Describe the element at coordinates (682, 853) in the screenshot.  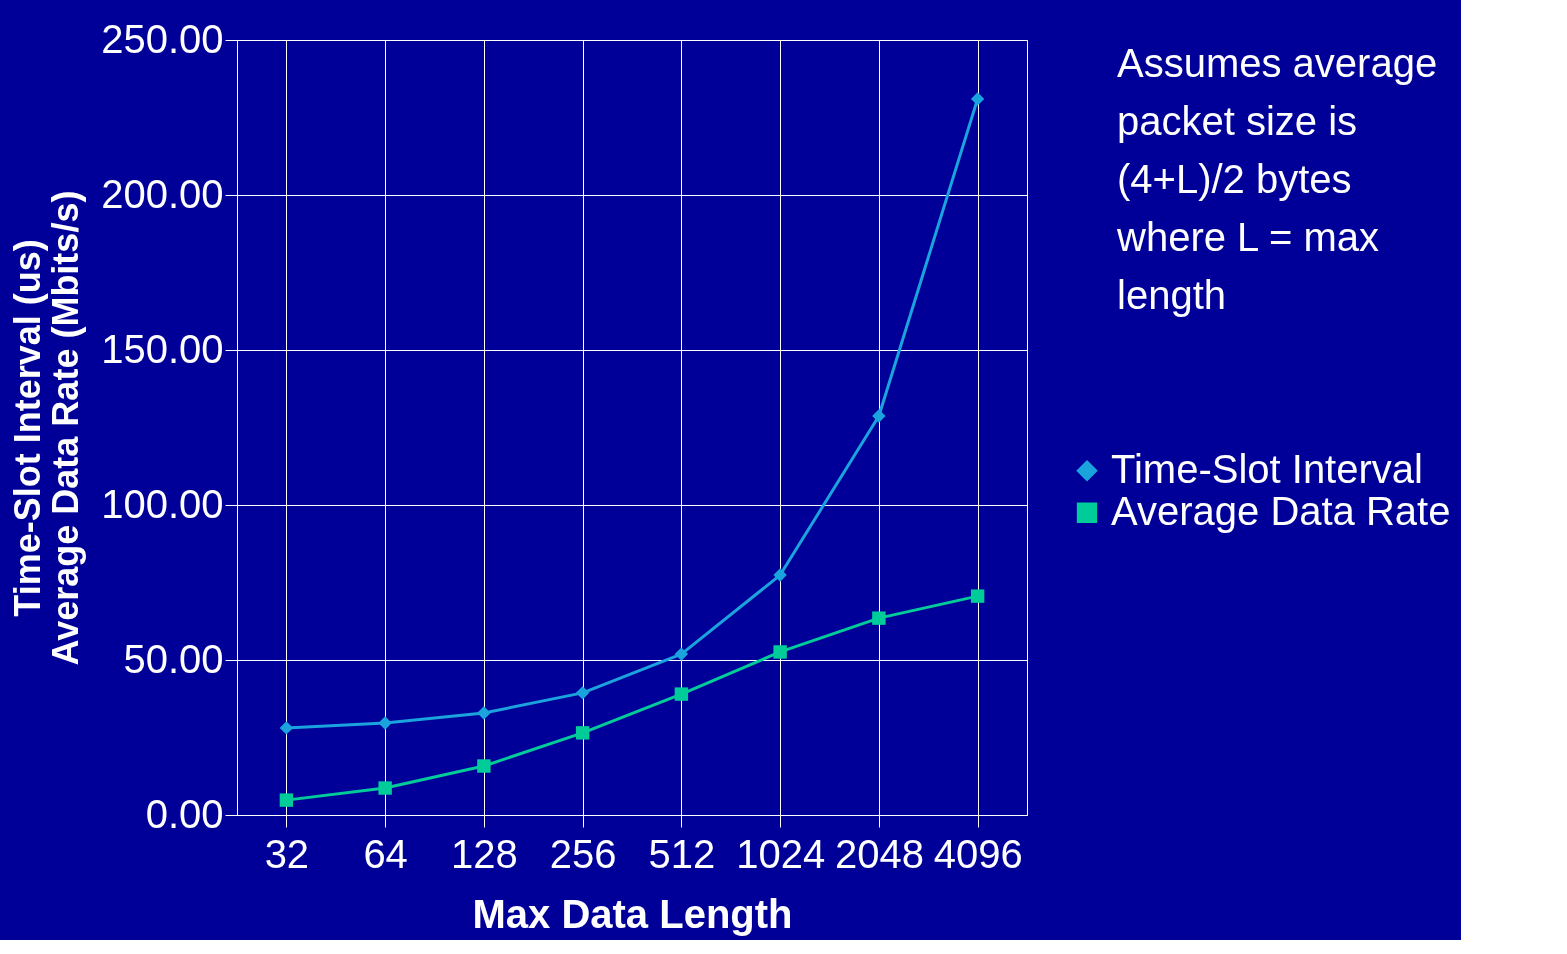
I see `x-tick-label: 512` at that location.